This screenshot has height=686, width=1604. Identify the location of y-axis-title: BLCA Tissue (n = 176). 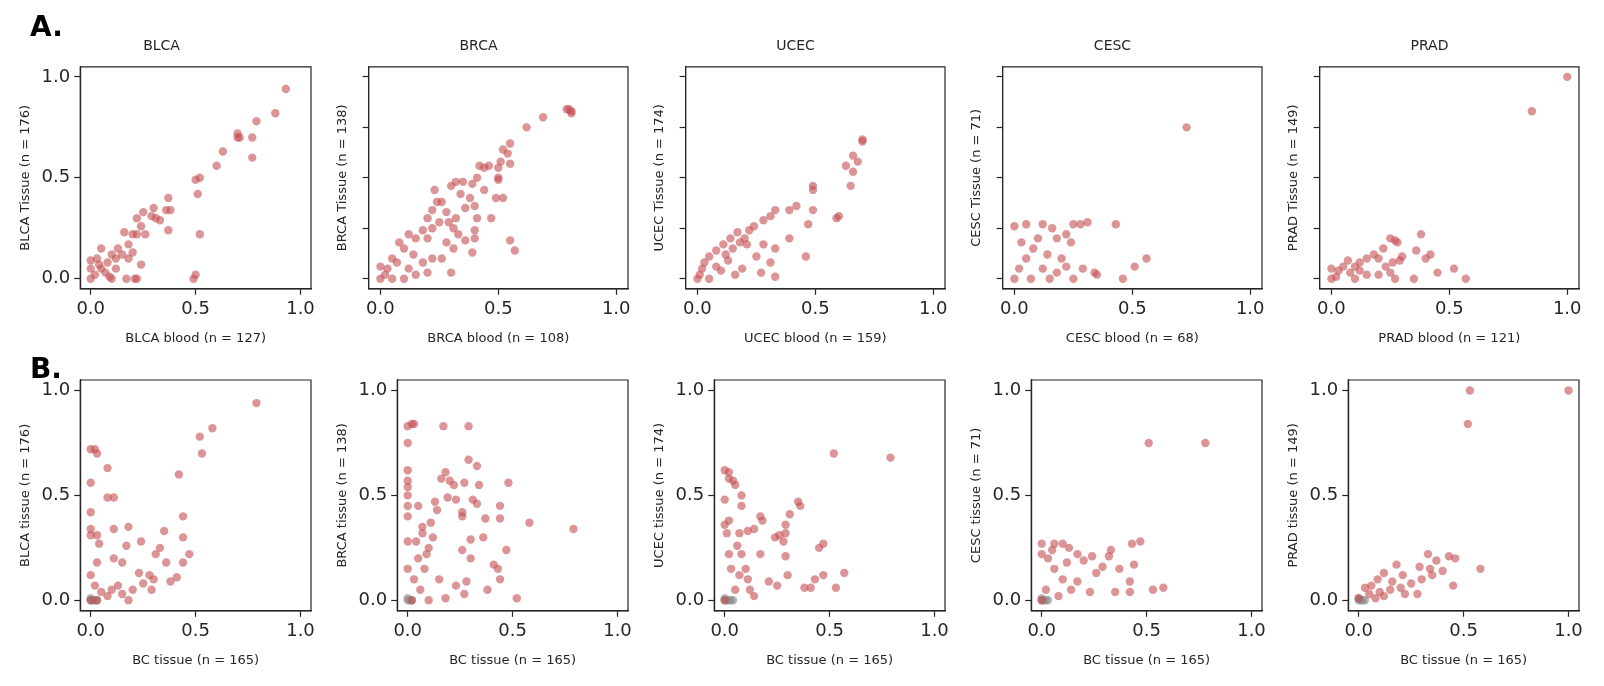
(25, 177).